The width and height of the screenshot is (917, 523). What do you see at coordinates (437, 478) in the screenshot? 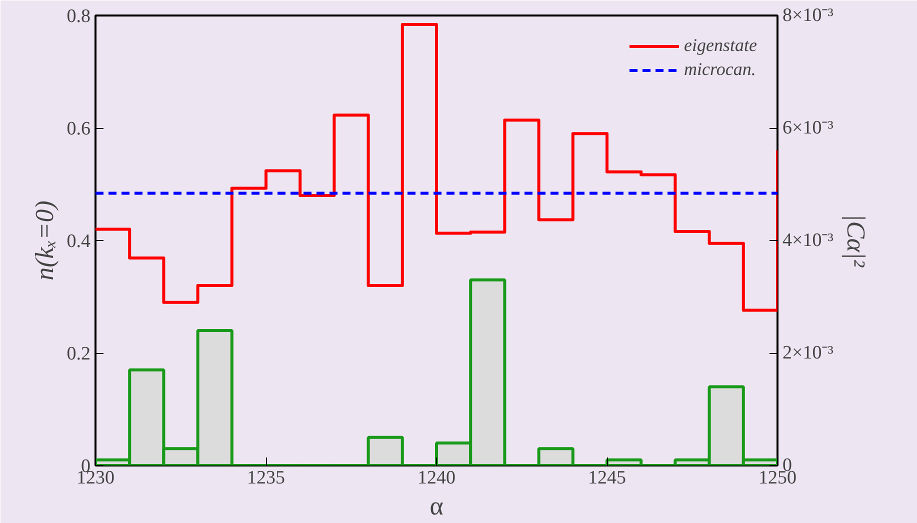
I see `x-tick-label: 1240` at bounding box center [437, 478].